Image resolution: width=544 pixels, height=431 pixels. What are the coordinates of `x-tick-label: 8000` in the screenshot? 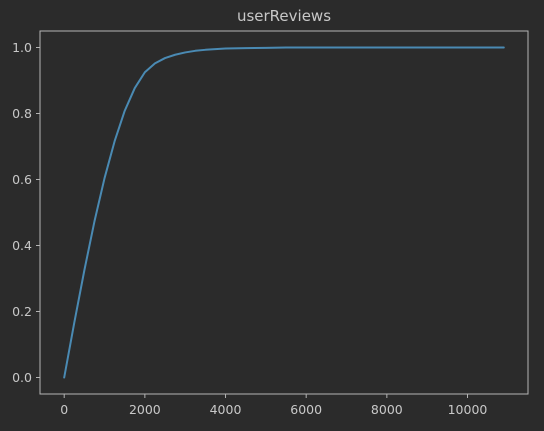 It's located at (387, 409).